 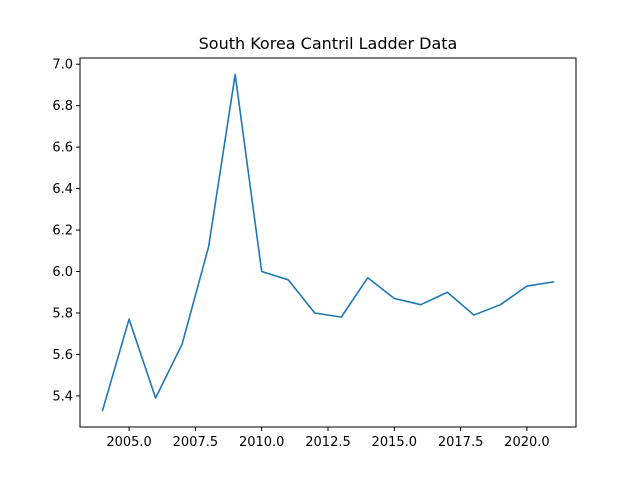 I want to click on x-tick-label: 2007.5, so click(x=196, y=442).